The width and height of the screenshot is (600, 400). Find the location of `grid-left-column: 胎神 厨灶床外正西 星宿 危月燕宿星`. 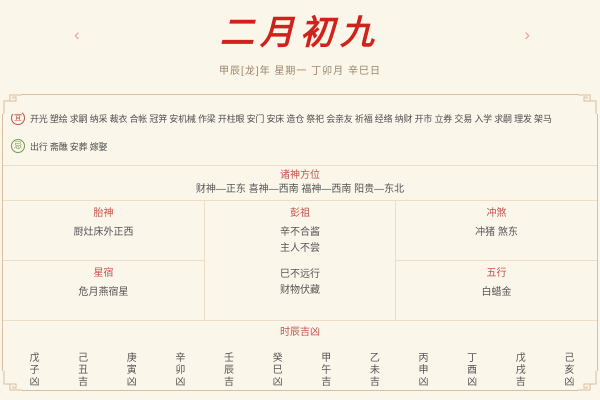

grid-left-column: 胎神 厨灶床外正西 星宿 危月燕宿星 is located at coordinates (103, 260).